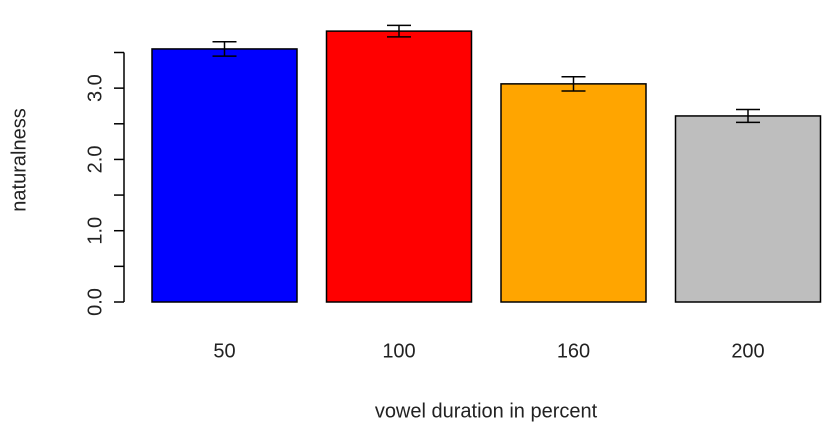 The width and height of the screenshot is (827, 437). What do you see at coordinates (95, 88) in the screenshot?
I see `y-tick-label: 3.0` at bounding box center [95, 88].